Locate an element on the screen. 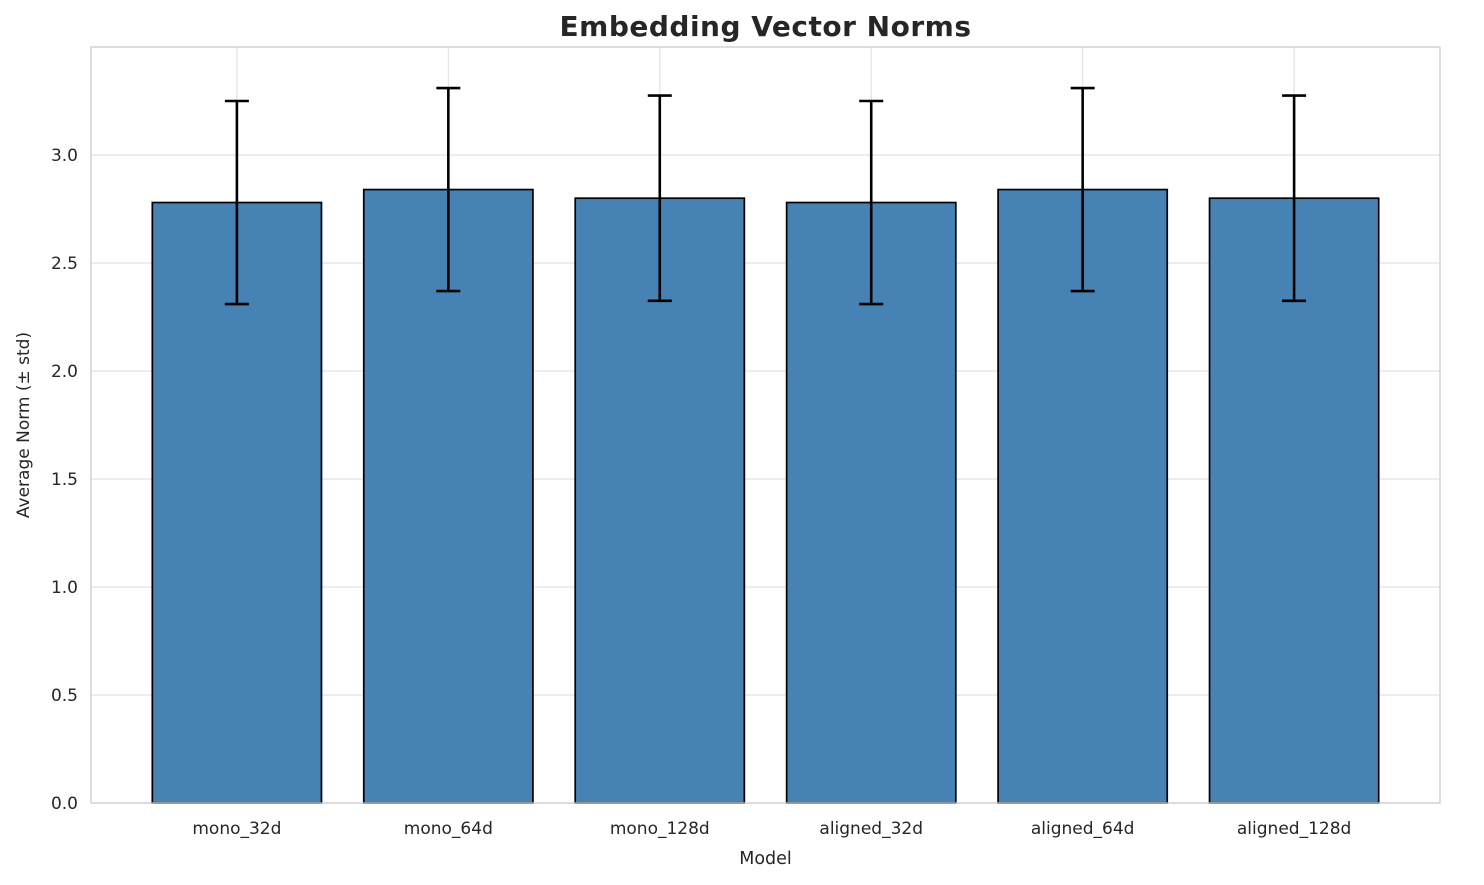  chart-title: Embedding Vector Norms is located at coordinates (765, 26).